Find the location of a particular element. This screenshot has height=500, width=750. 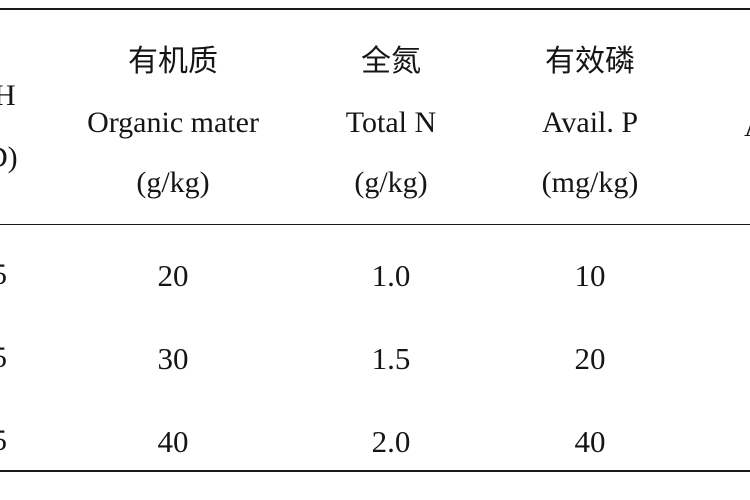

table-cell-organic-matter: 40 is located at coordinates (173, 441).